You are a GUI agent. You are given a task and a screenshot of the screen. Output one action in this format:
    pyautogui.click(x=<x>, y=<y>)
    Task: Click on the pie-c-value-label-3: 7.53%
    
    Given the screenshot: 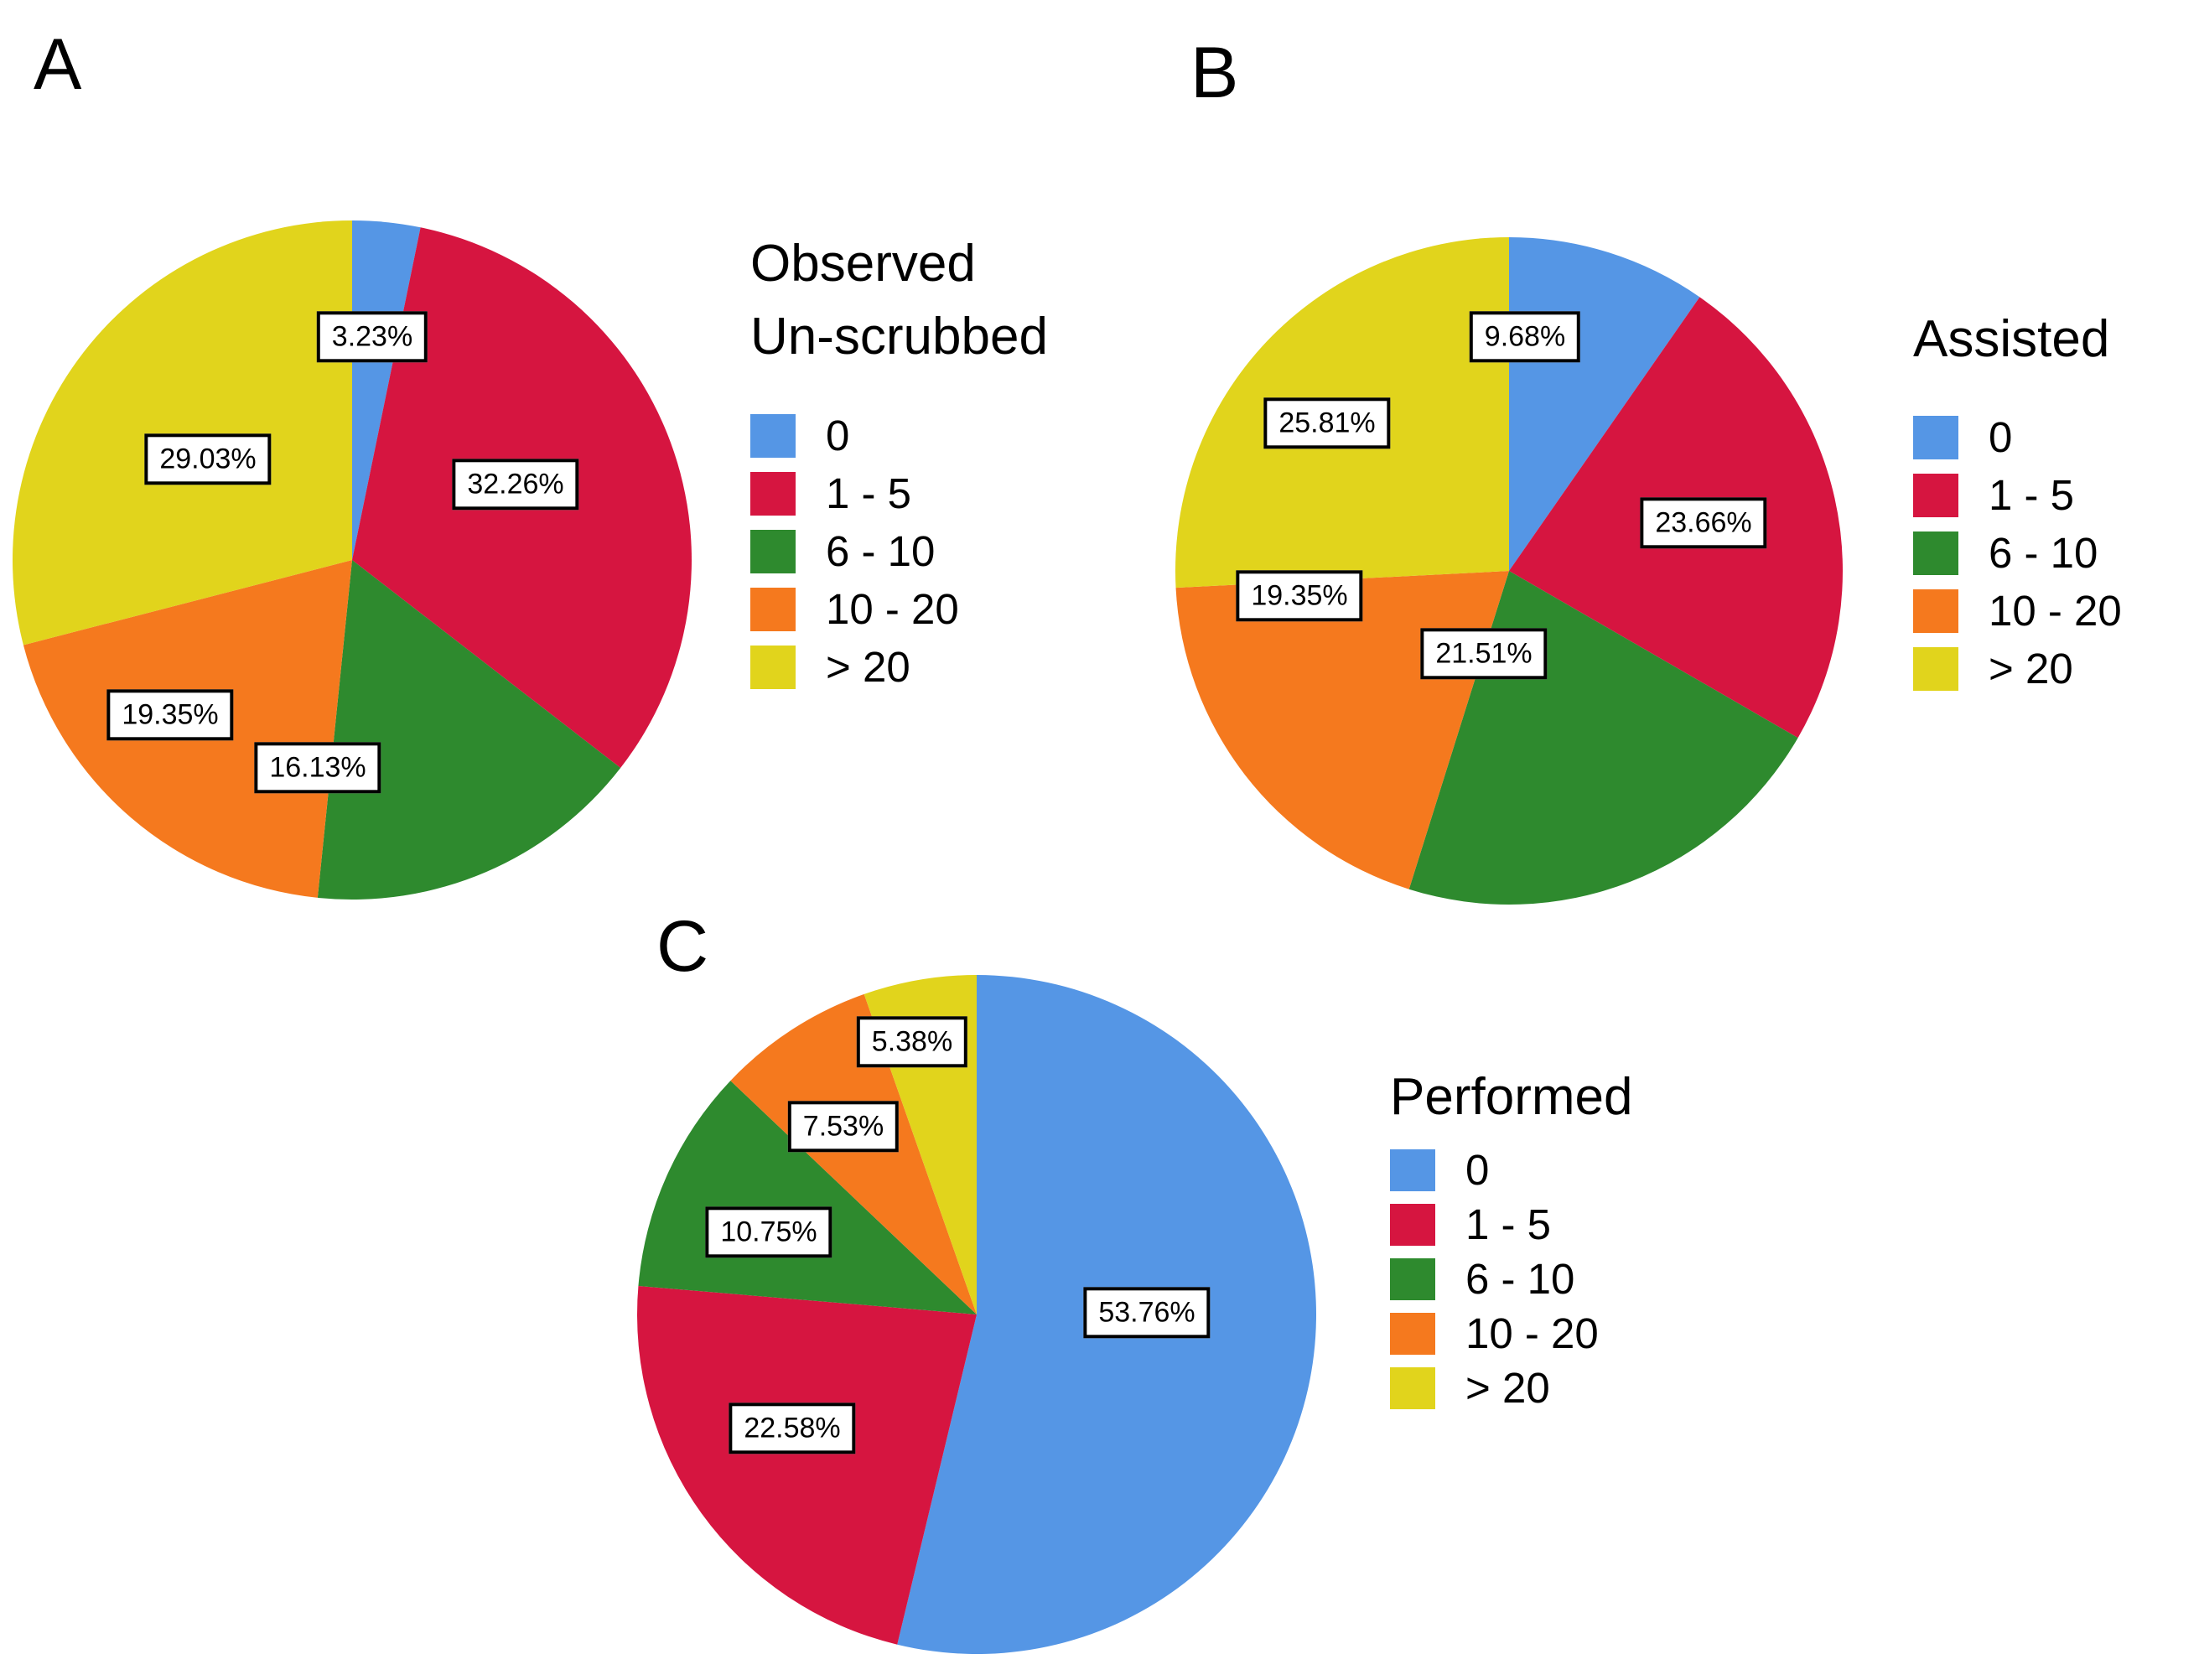 What is the action you would take?
    pyautogui.click(x=843, y=1127)
    